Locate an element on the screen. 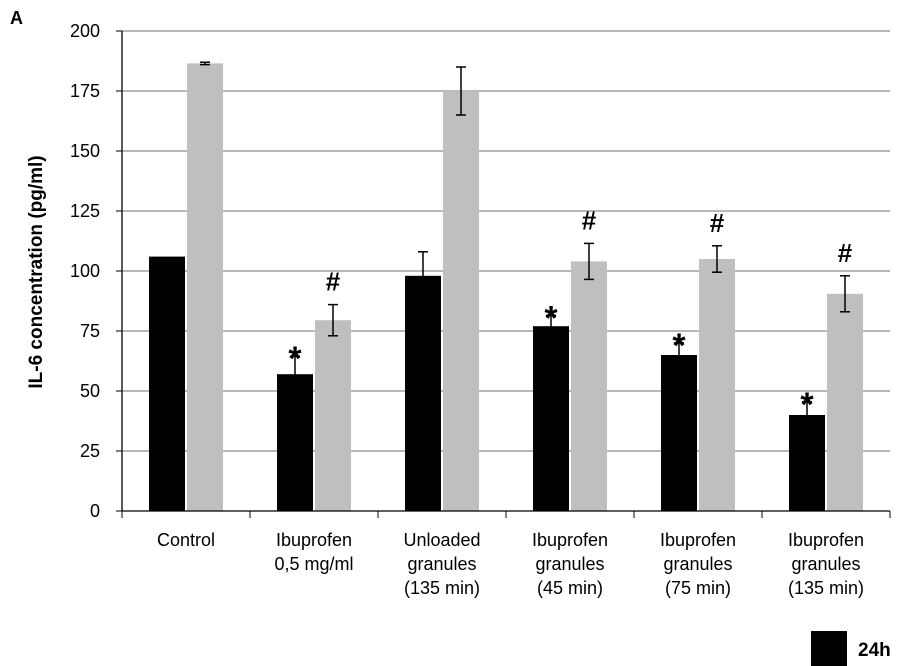  y-tick-label-200: 200 is located at coordinates (85, 31).